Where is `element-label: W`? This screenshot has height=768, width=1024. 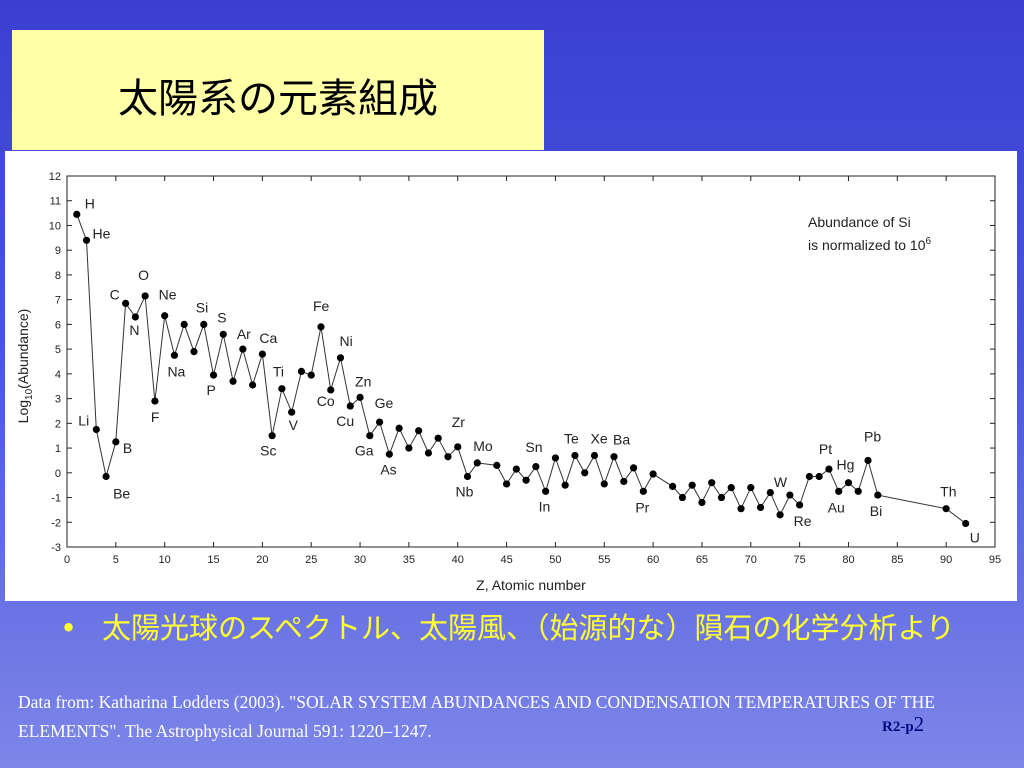
element-label: W is located at coordinates (781, 482).